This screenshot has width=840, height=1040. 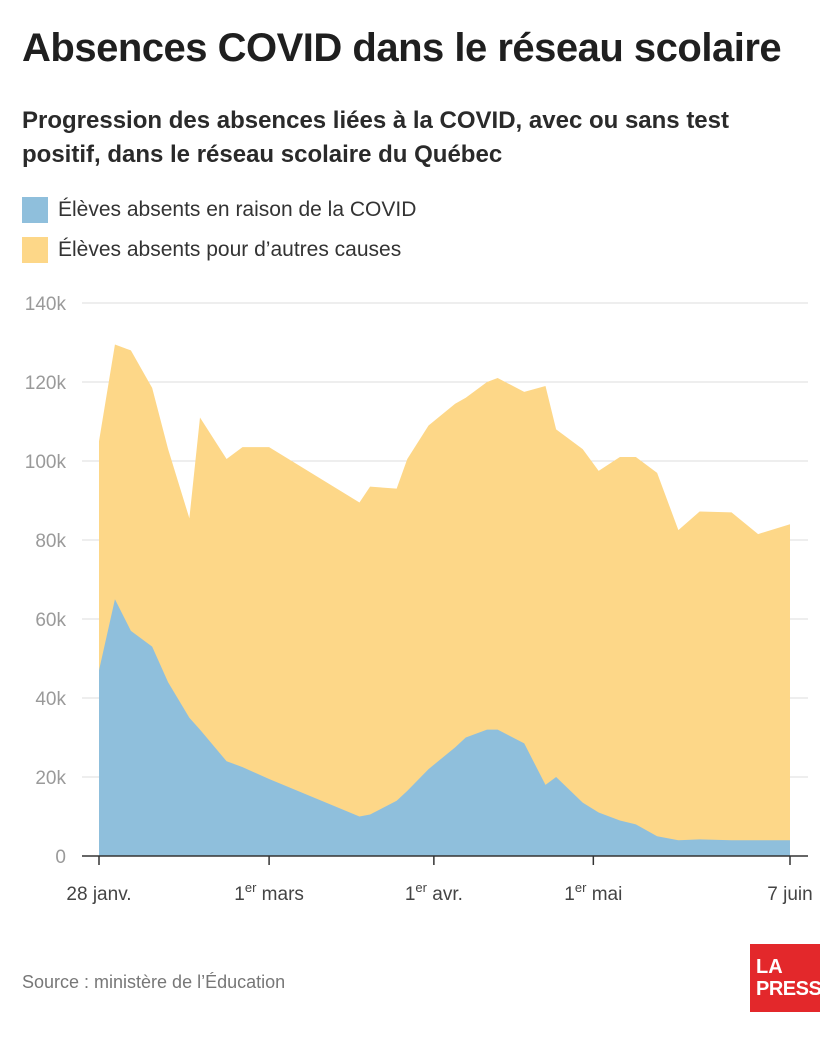 What do you see at coordinates (50, 699) in the screenshot?
I see `y-tick-label: 40k` at bounding box center [50, 699].